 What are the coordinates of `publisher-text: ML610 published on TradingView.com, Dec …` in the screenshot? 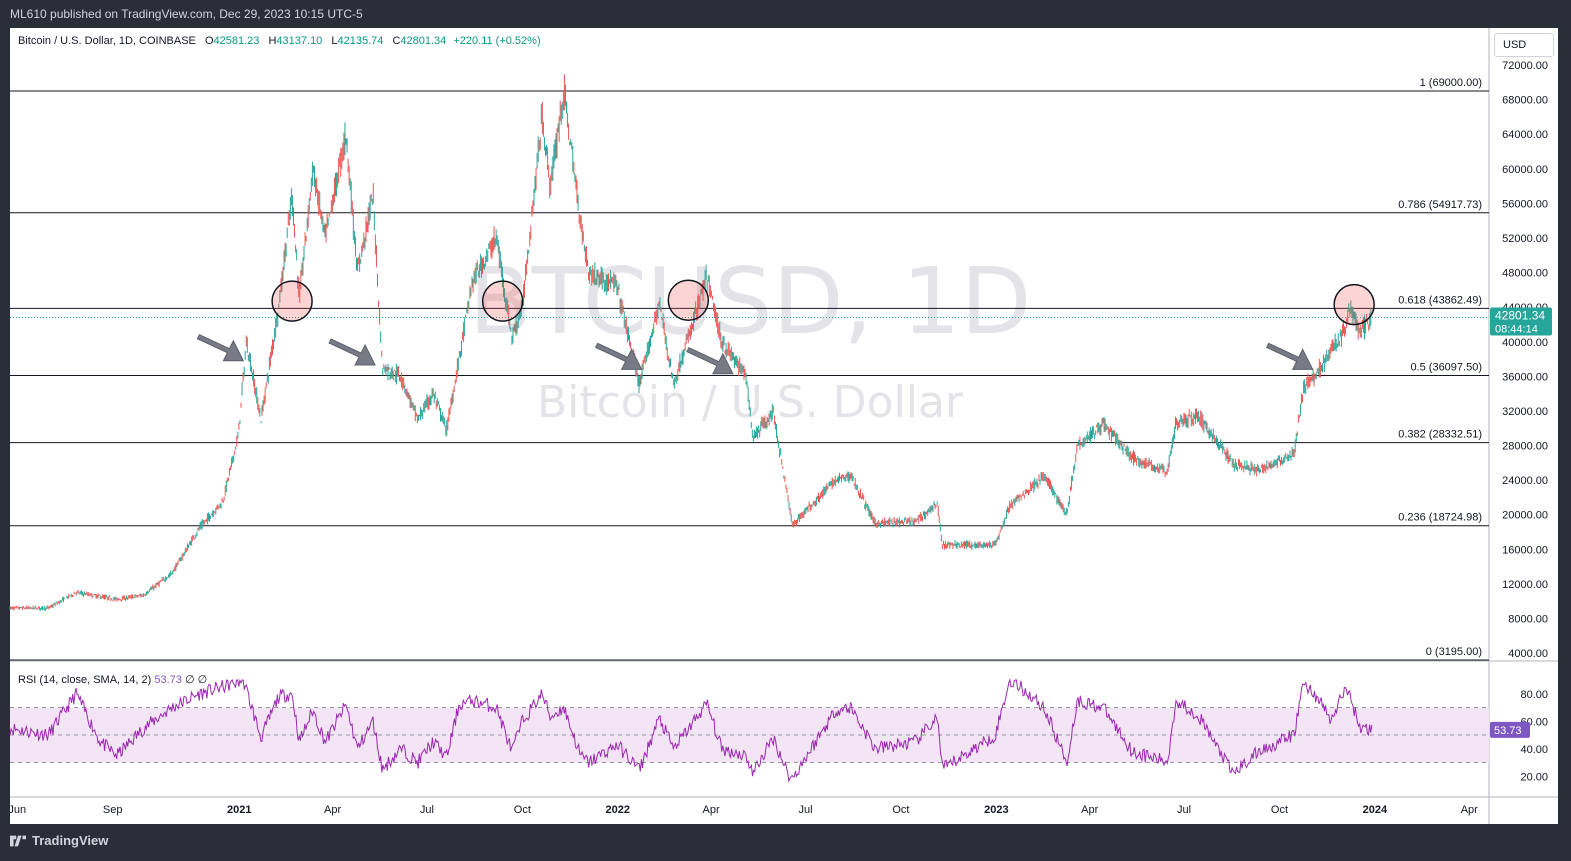 It's located at (186, 14).